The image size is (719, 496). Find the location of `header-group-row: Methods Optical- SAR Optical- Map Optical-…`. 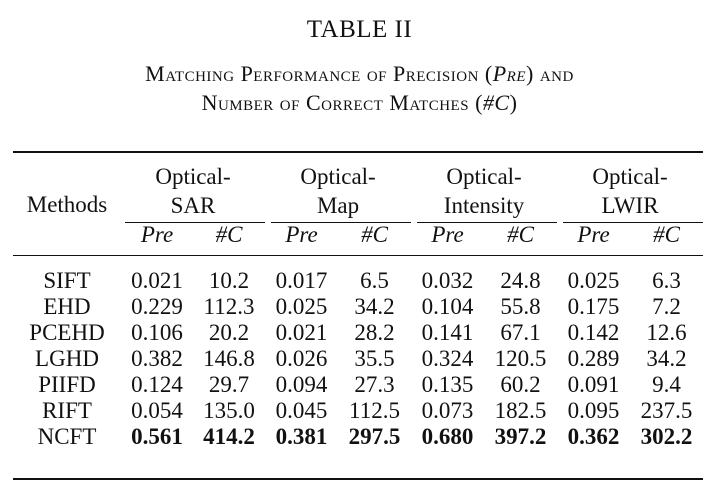

header-group-row: Methods Optical- SAR Optical- Map Optical-… is located at coordinates (358, 191).